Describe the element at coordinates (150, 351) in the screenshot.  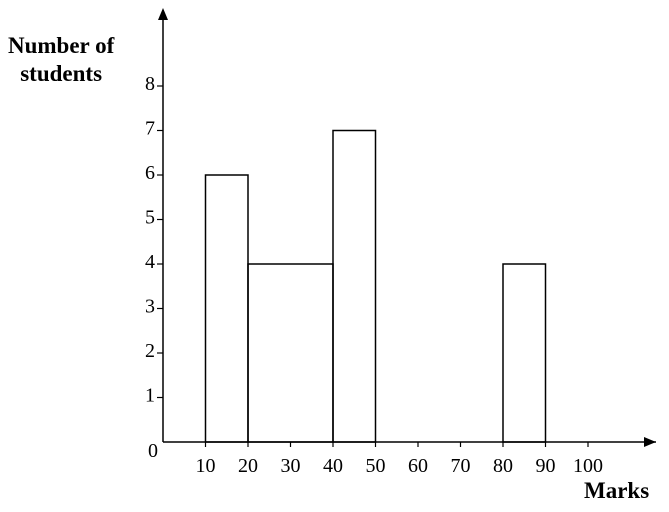
I see `y-tick-label-2: 2` at that location.